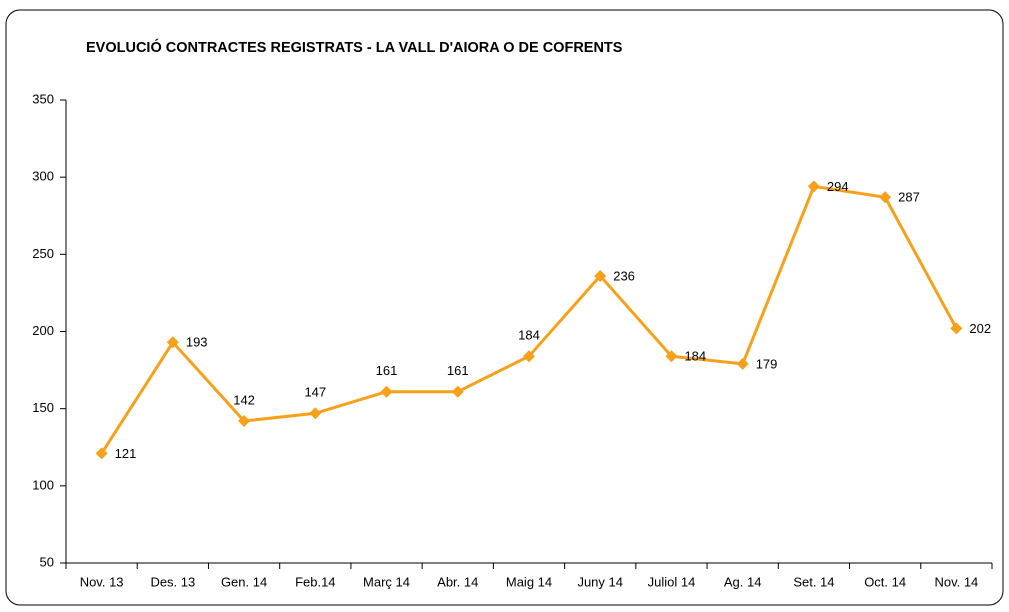  What do you see at coordinates (47, 561) in the screenshot?
I see `y-tick-label: 50` at bounding box center [47, 561].